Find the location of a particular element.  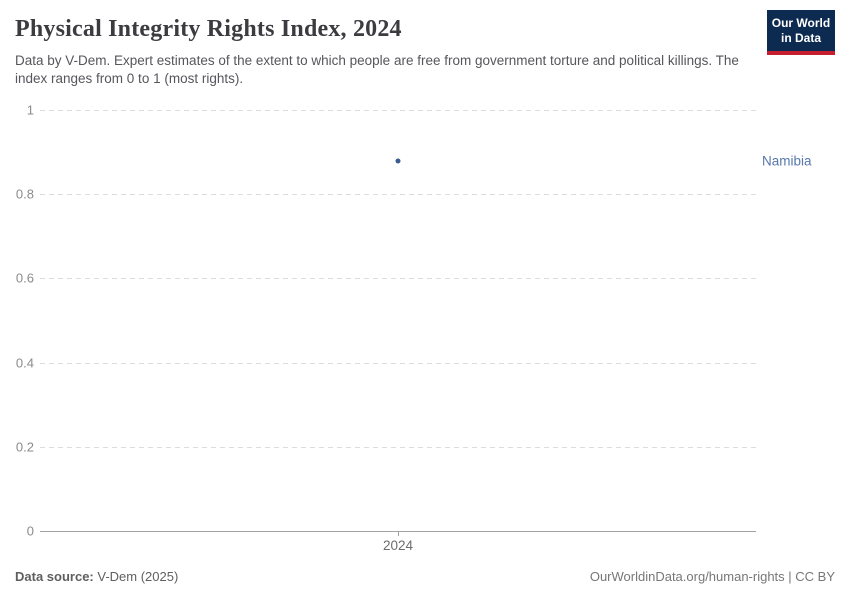

data-point-namibia is located at coordinates (398, 161).